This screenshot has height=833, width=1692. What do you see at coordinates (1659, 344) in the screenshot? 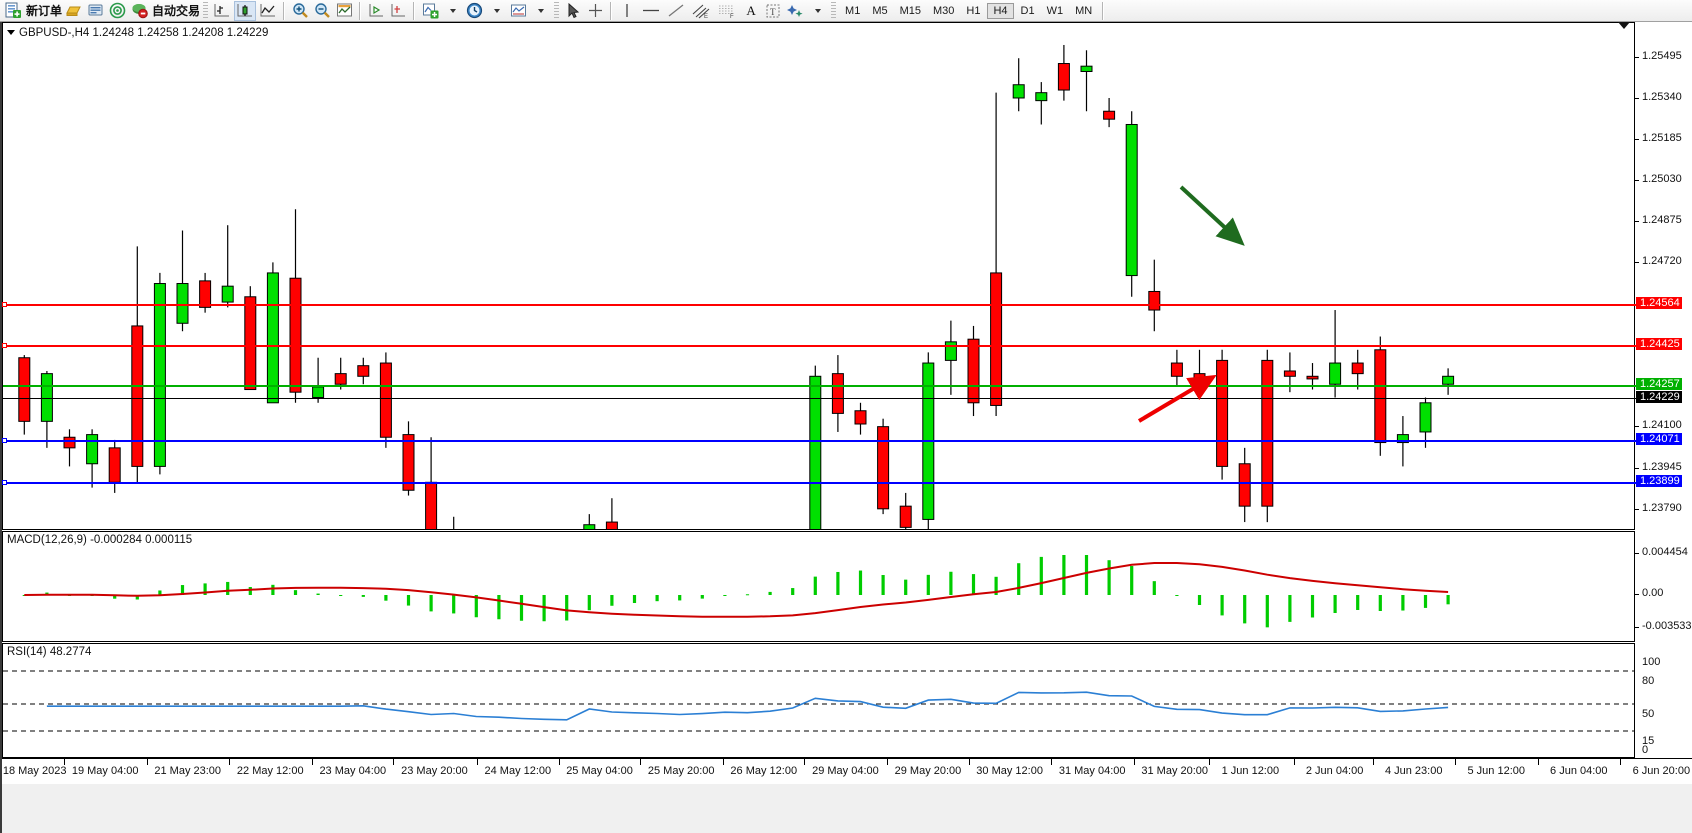
I see `price-tag-resistance: 1.24425` at bounding box center [1659, 344].